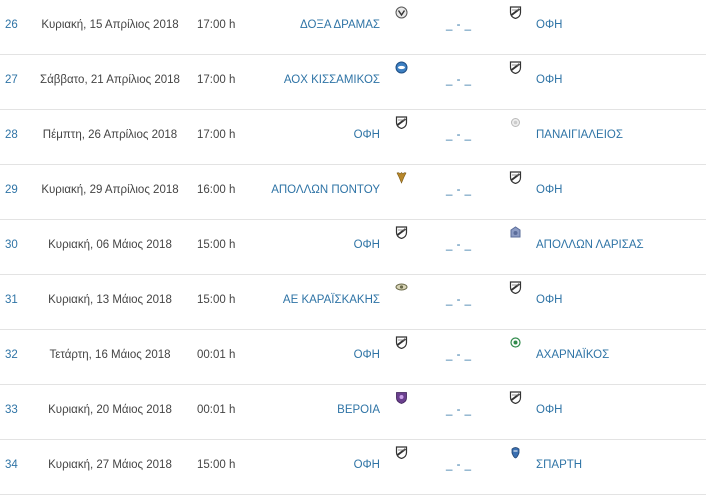 The width and height of the screenshot is (706, 503). What do you see at coordinates (11, 465) in the screenshot?
I see `round-number: 34` at bounding box center [11, 465].